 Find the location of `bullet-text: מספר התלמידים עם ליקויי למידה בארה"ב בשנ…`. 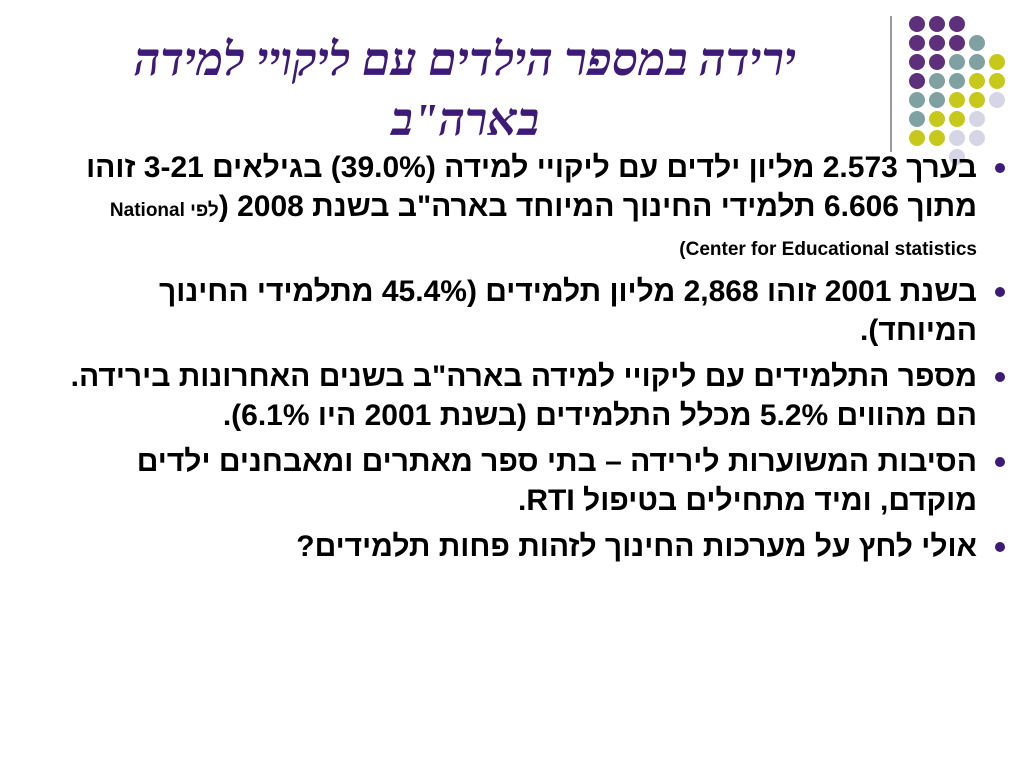

bullet-text: מספר התלמידים עם ליקויי למידה בארה"ב בשנ… is located at coordinates (523, 396).